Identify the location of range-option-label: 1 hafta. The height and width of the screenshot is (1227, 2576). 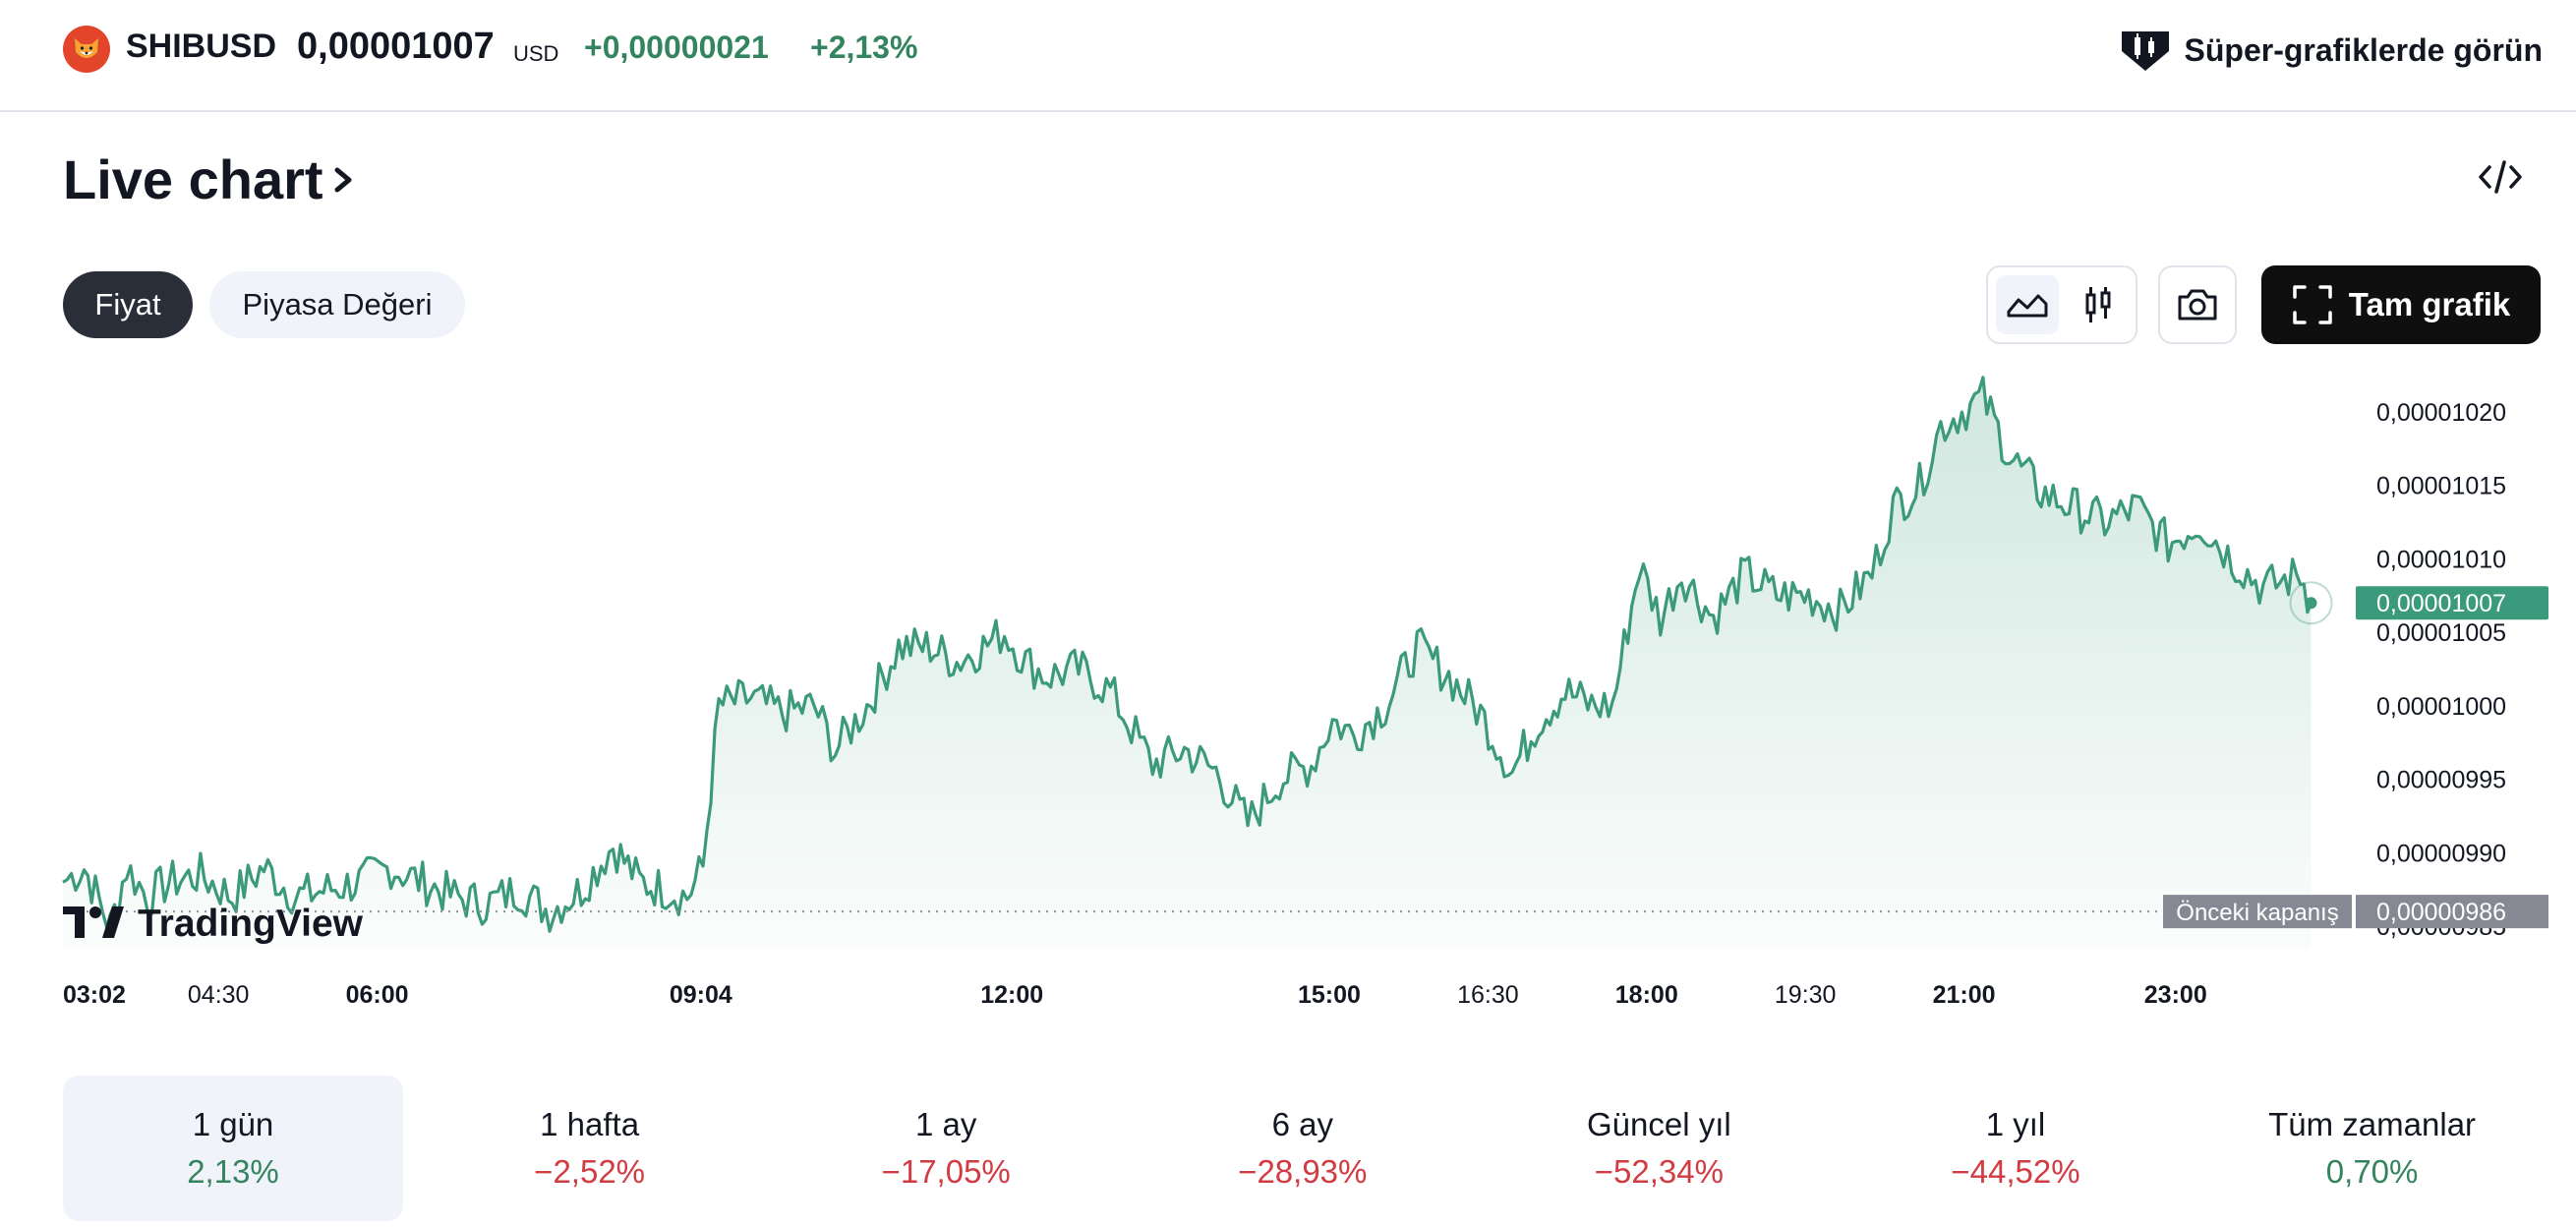
(590, 1124).